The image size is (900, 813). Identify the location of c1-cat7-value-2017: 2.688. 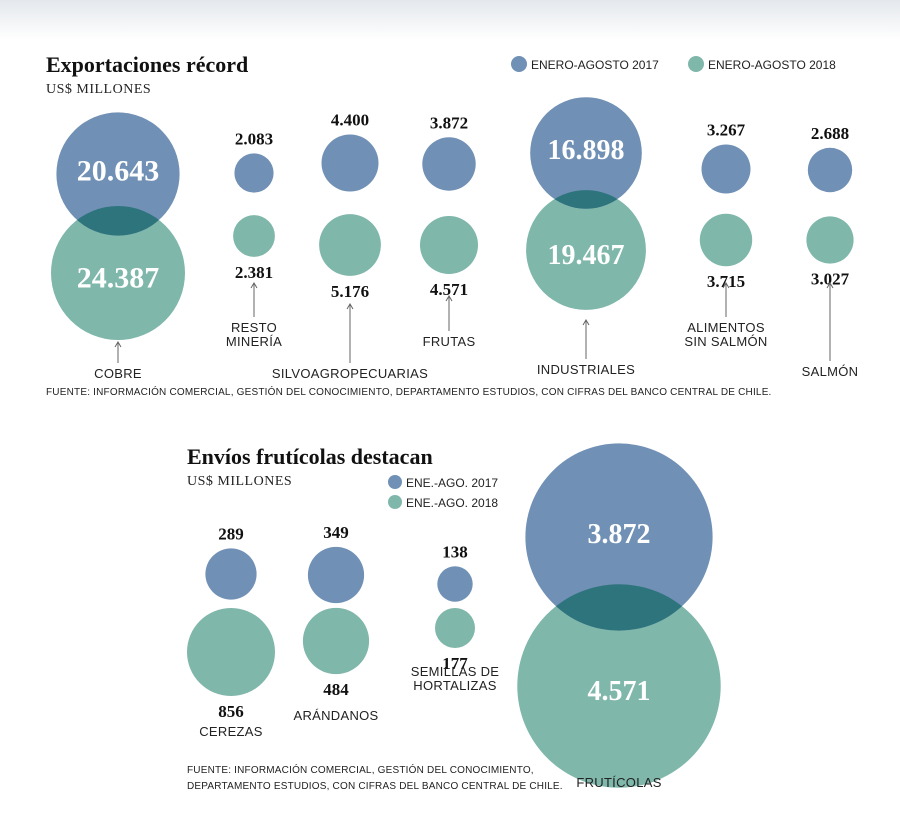
(830, 133).